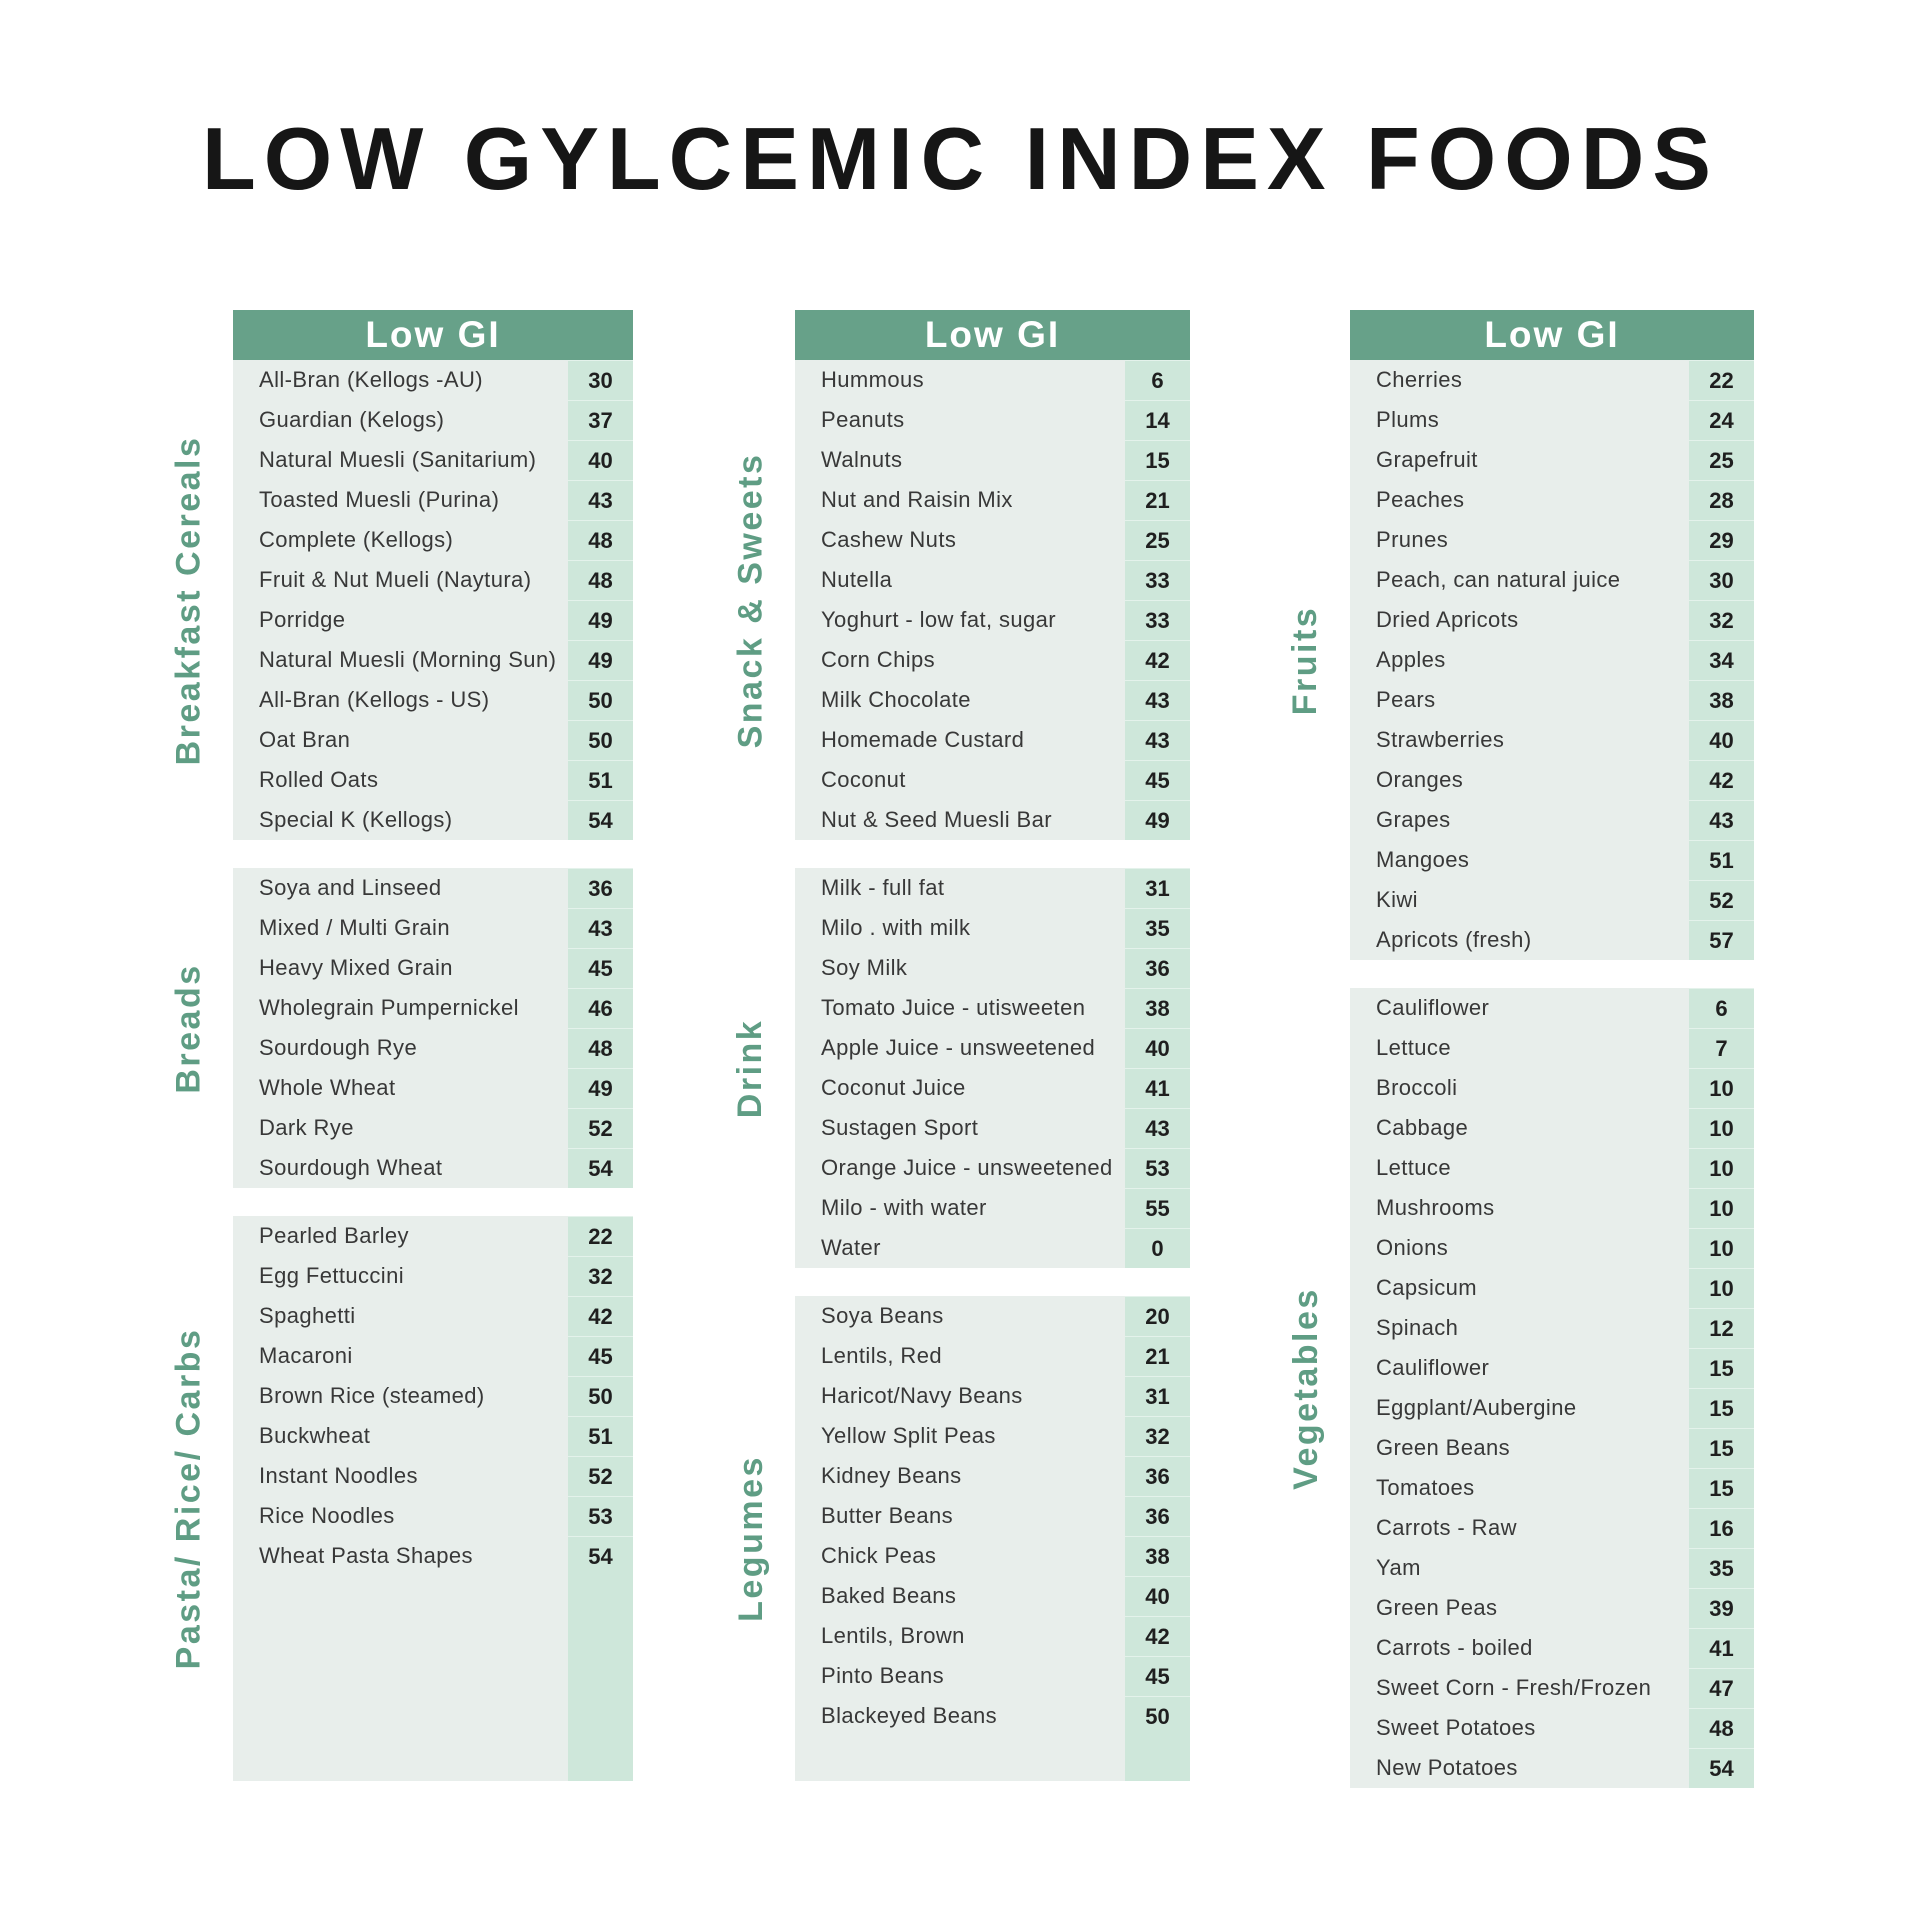 The image size is (1921, 1921). Describe the element at coordinates (1552, 1168) in the screenshot. I see `table-row: Lettuce 10` at that location.